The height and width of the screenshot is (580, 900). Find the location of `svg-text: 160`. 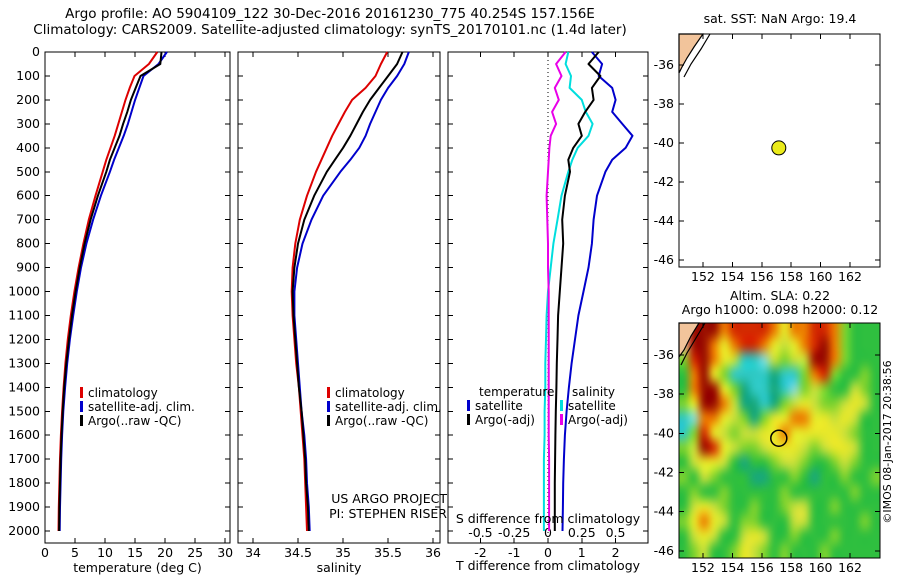

svg-text: 160 is located at coordinates (821, 567).